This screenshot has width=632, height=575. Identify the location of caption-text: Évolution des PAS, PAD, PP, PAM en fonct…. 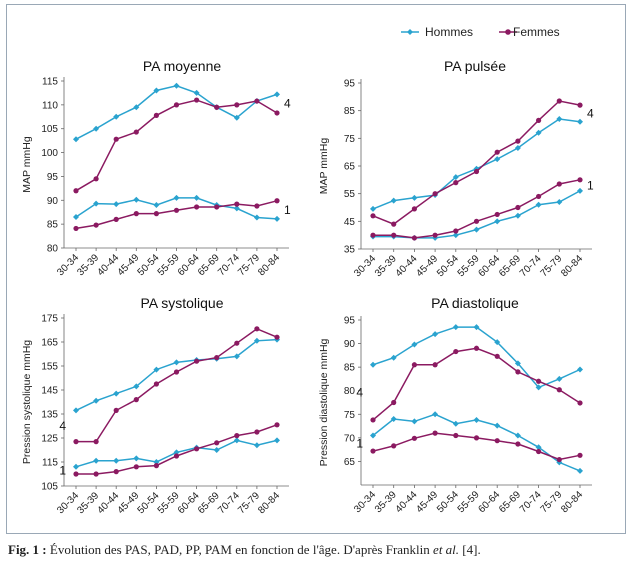
(239, 549).